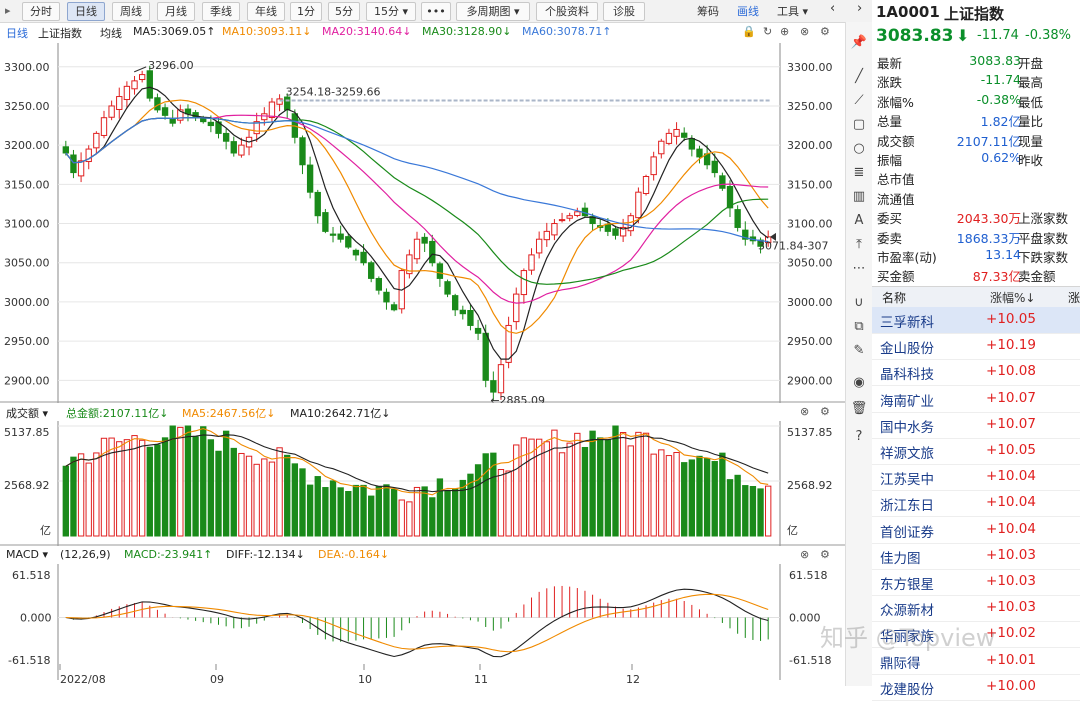  I want to click on period-button-daily: 日线, so click(86, 11).